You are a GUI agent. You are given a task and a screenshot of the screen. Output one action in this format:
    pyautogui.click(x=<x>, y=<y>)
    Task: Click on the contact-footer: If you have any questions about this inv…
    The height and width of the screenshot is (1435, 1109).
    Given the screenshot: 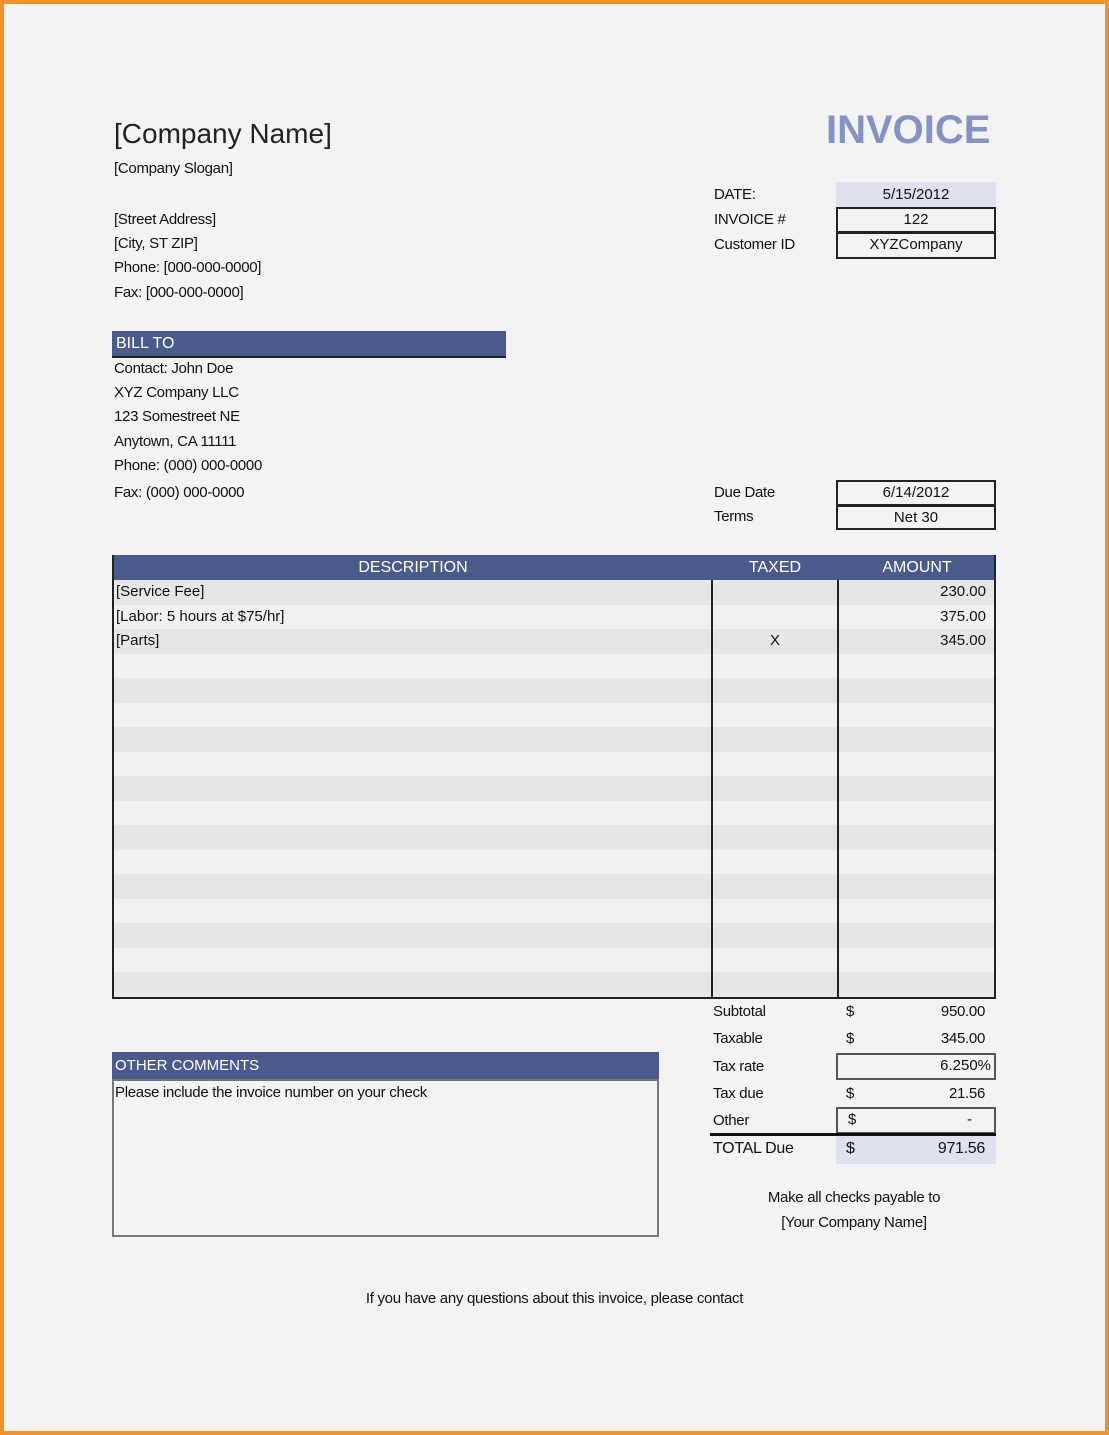 What is the action you would take?
    pyautogui.click(x=554, y=1298)
    